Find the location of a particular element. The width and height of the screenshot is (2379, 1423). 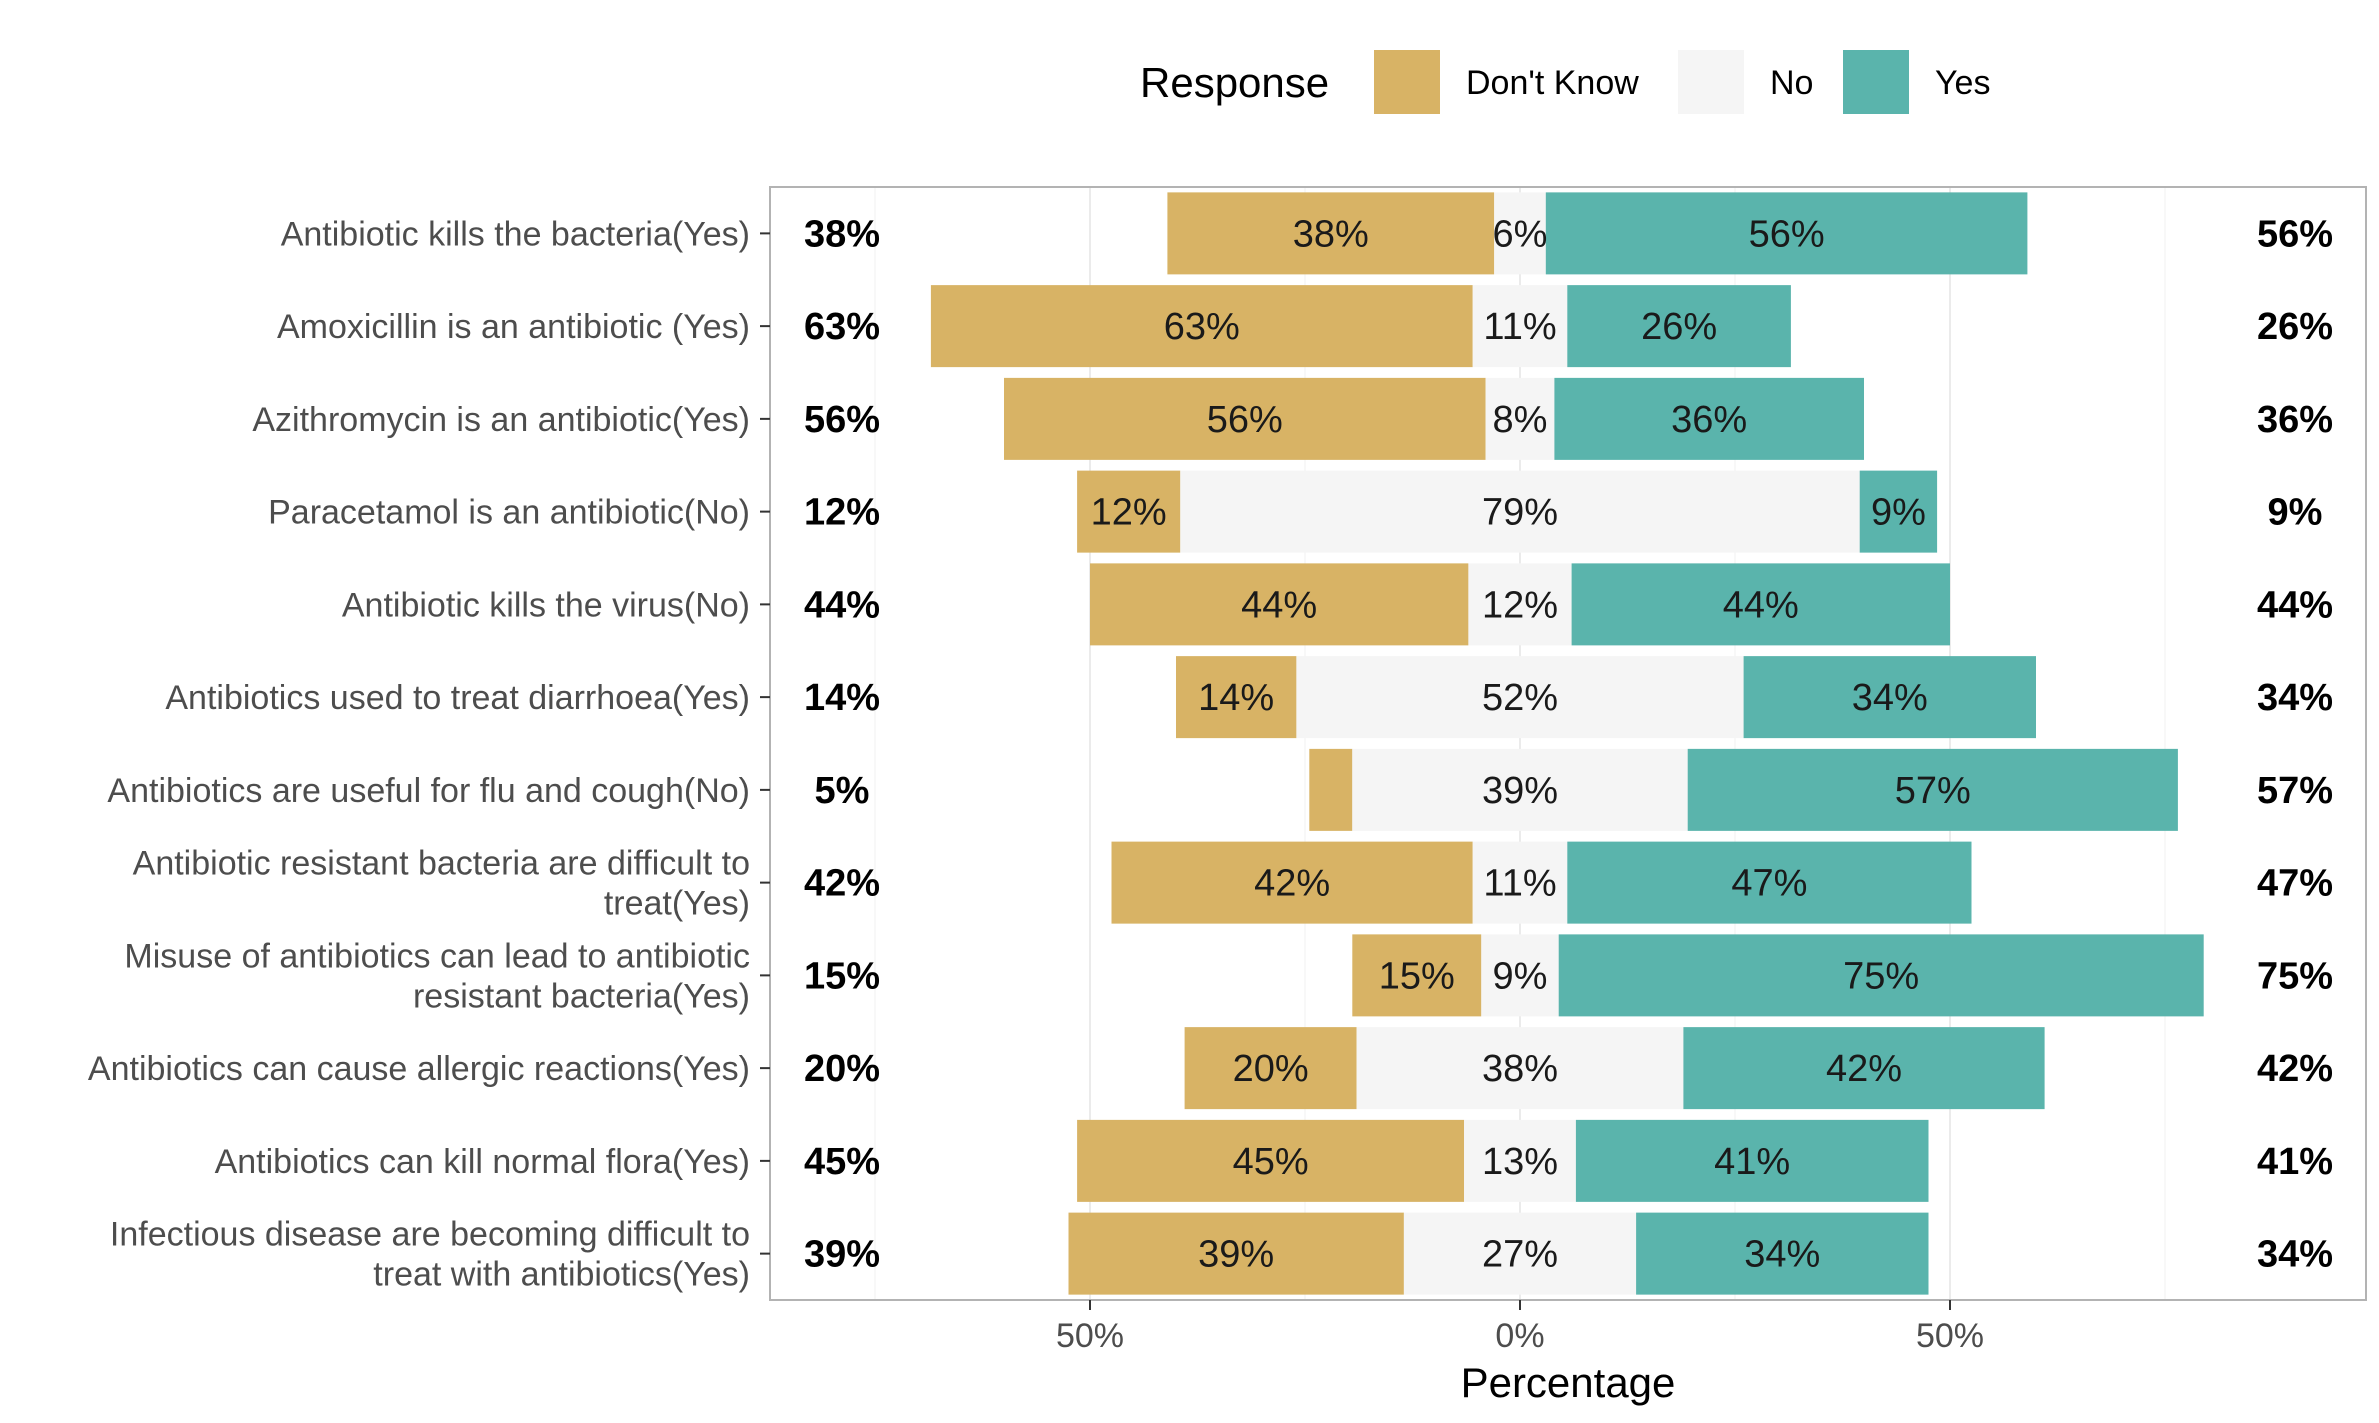

right-summary-label: 47% is located at coordinates (2295, 884).